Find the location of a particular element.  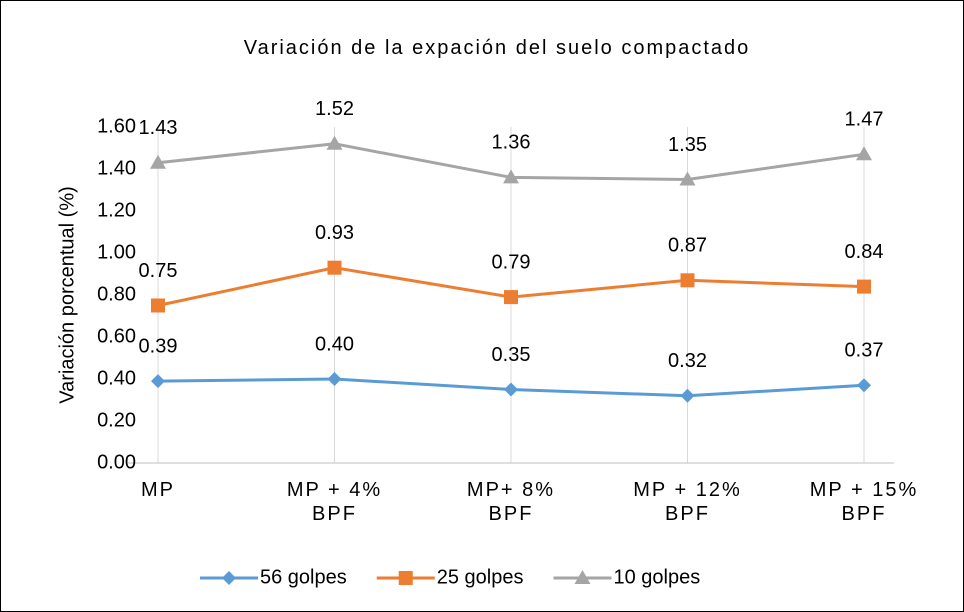

y-tick-label: 0.60 is located at coordinates (116, 336).